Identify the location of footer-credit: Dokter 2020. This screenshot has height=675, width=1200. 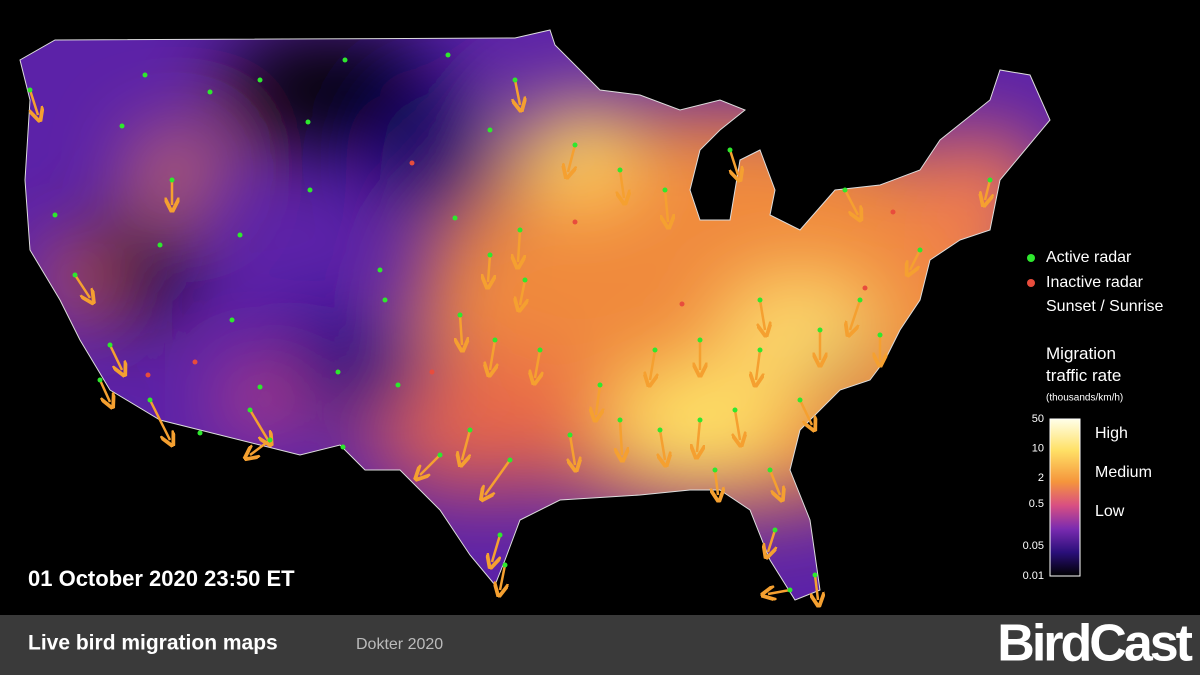
(399, 644).